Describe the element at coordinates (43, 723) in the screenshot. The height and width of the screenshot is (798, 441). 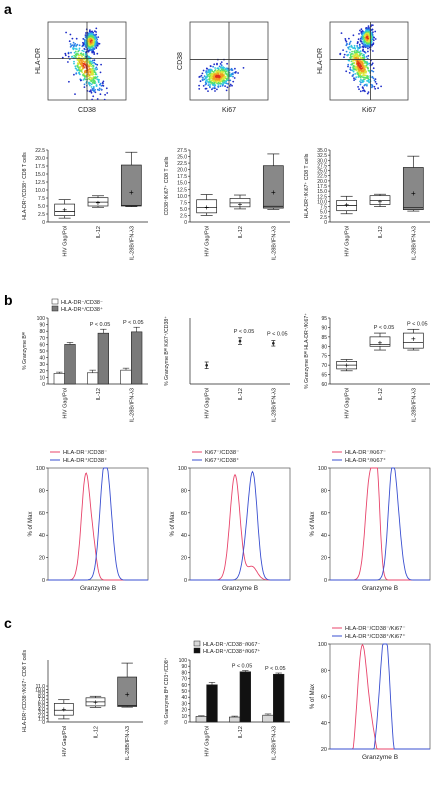
I see `y-tick-label: 0` at that location.